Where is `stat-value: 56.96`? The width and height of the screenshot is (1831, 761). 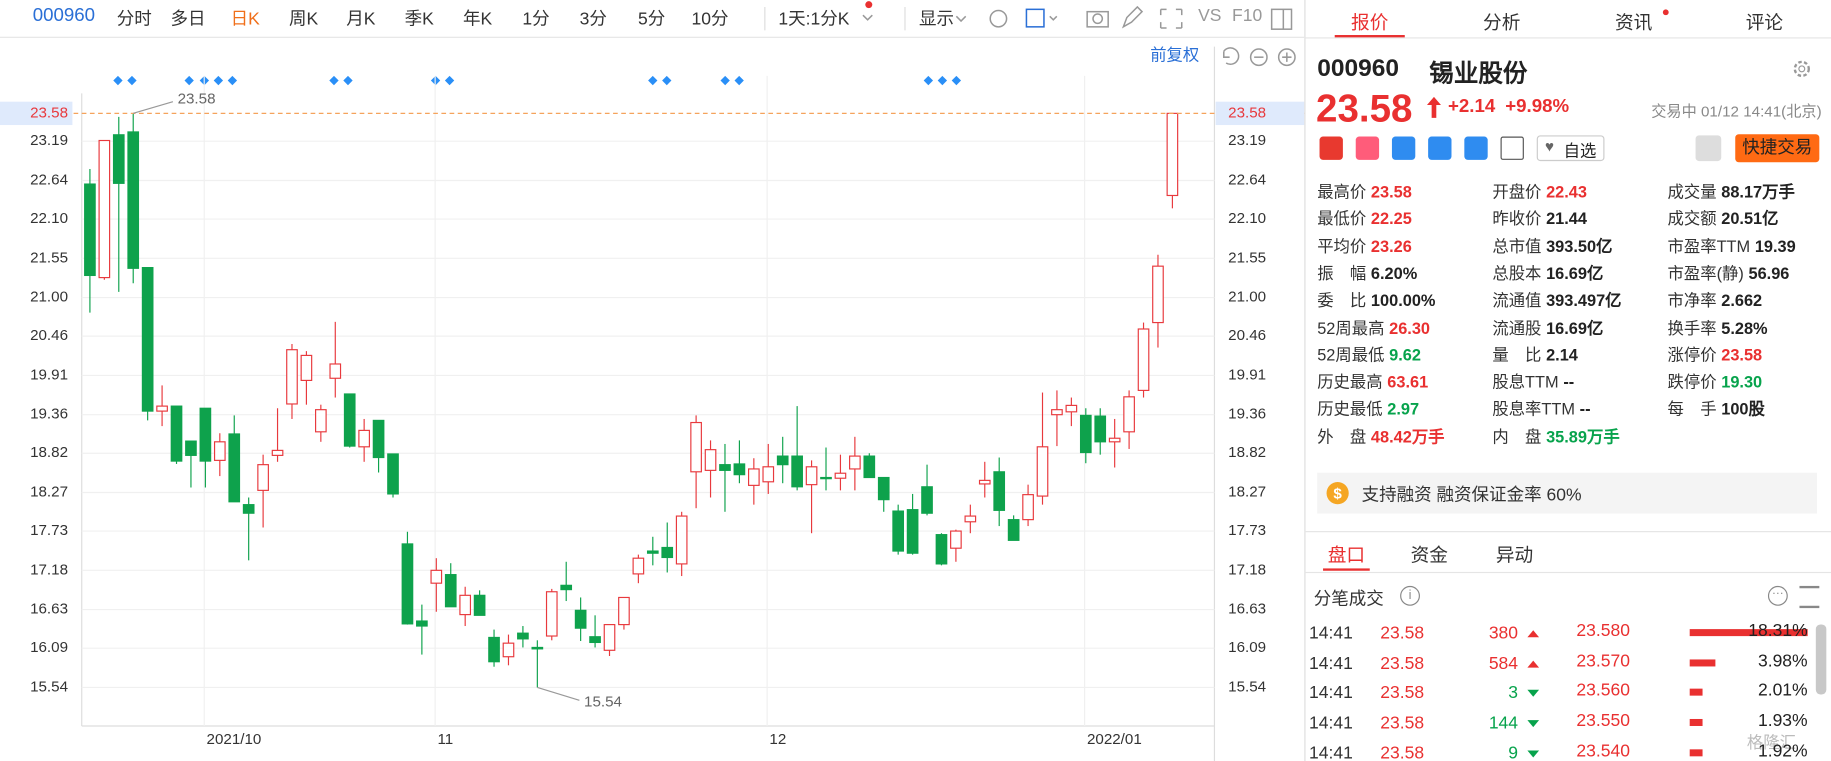 stat-value: 56.96 is located at coordinates (1769, 273).